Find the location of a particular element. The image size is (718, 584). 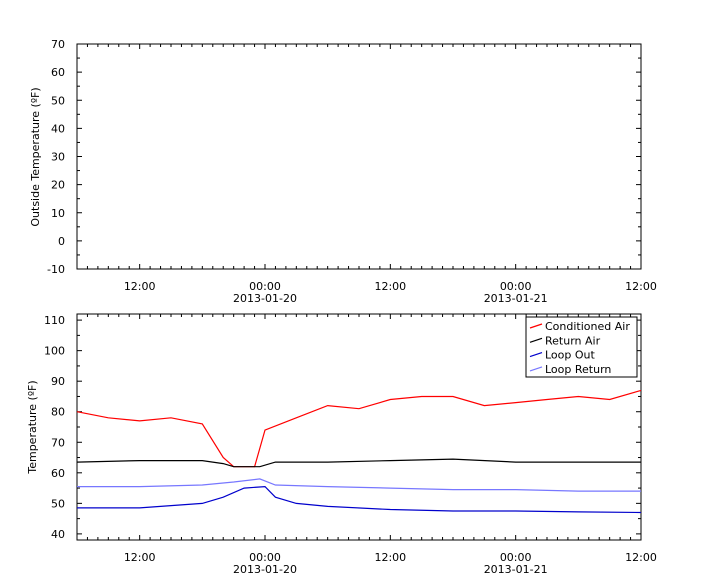

y-tick-label: 110 is located at coordinates (54, 320).